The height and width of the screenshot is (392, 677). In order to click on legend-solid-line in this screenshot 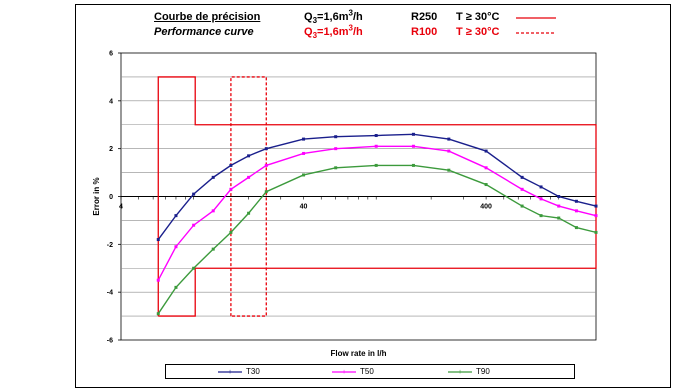, I will do `click(536, 18)`.